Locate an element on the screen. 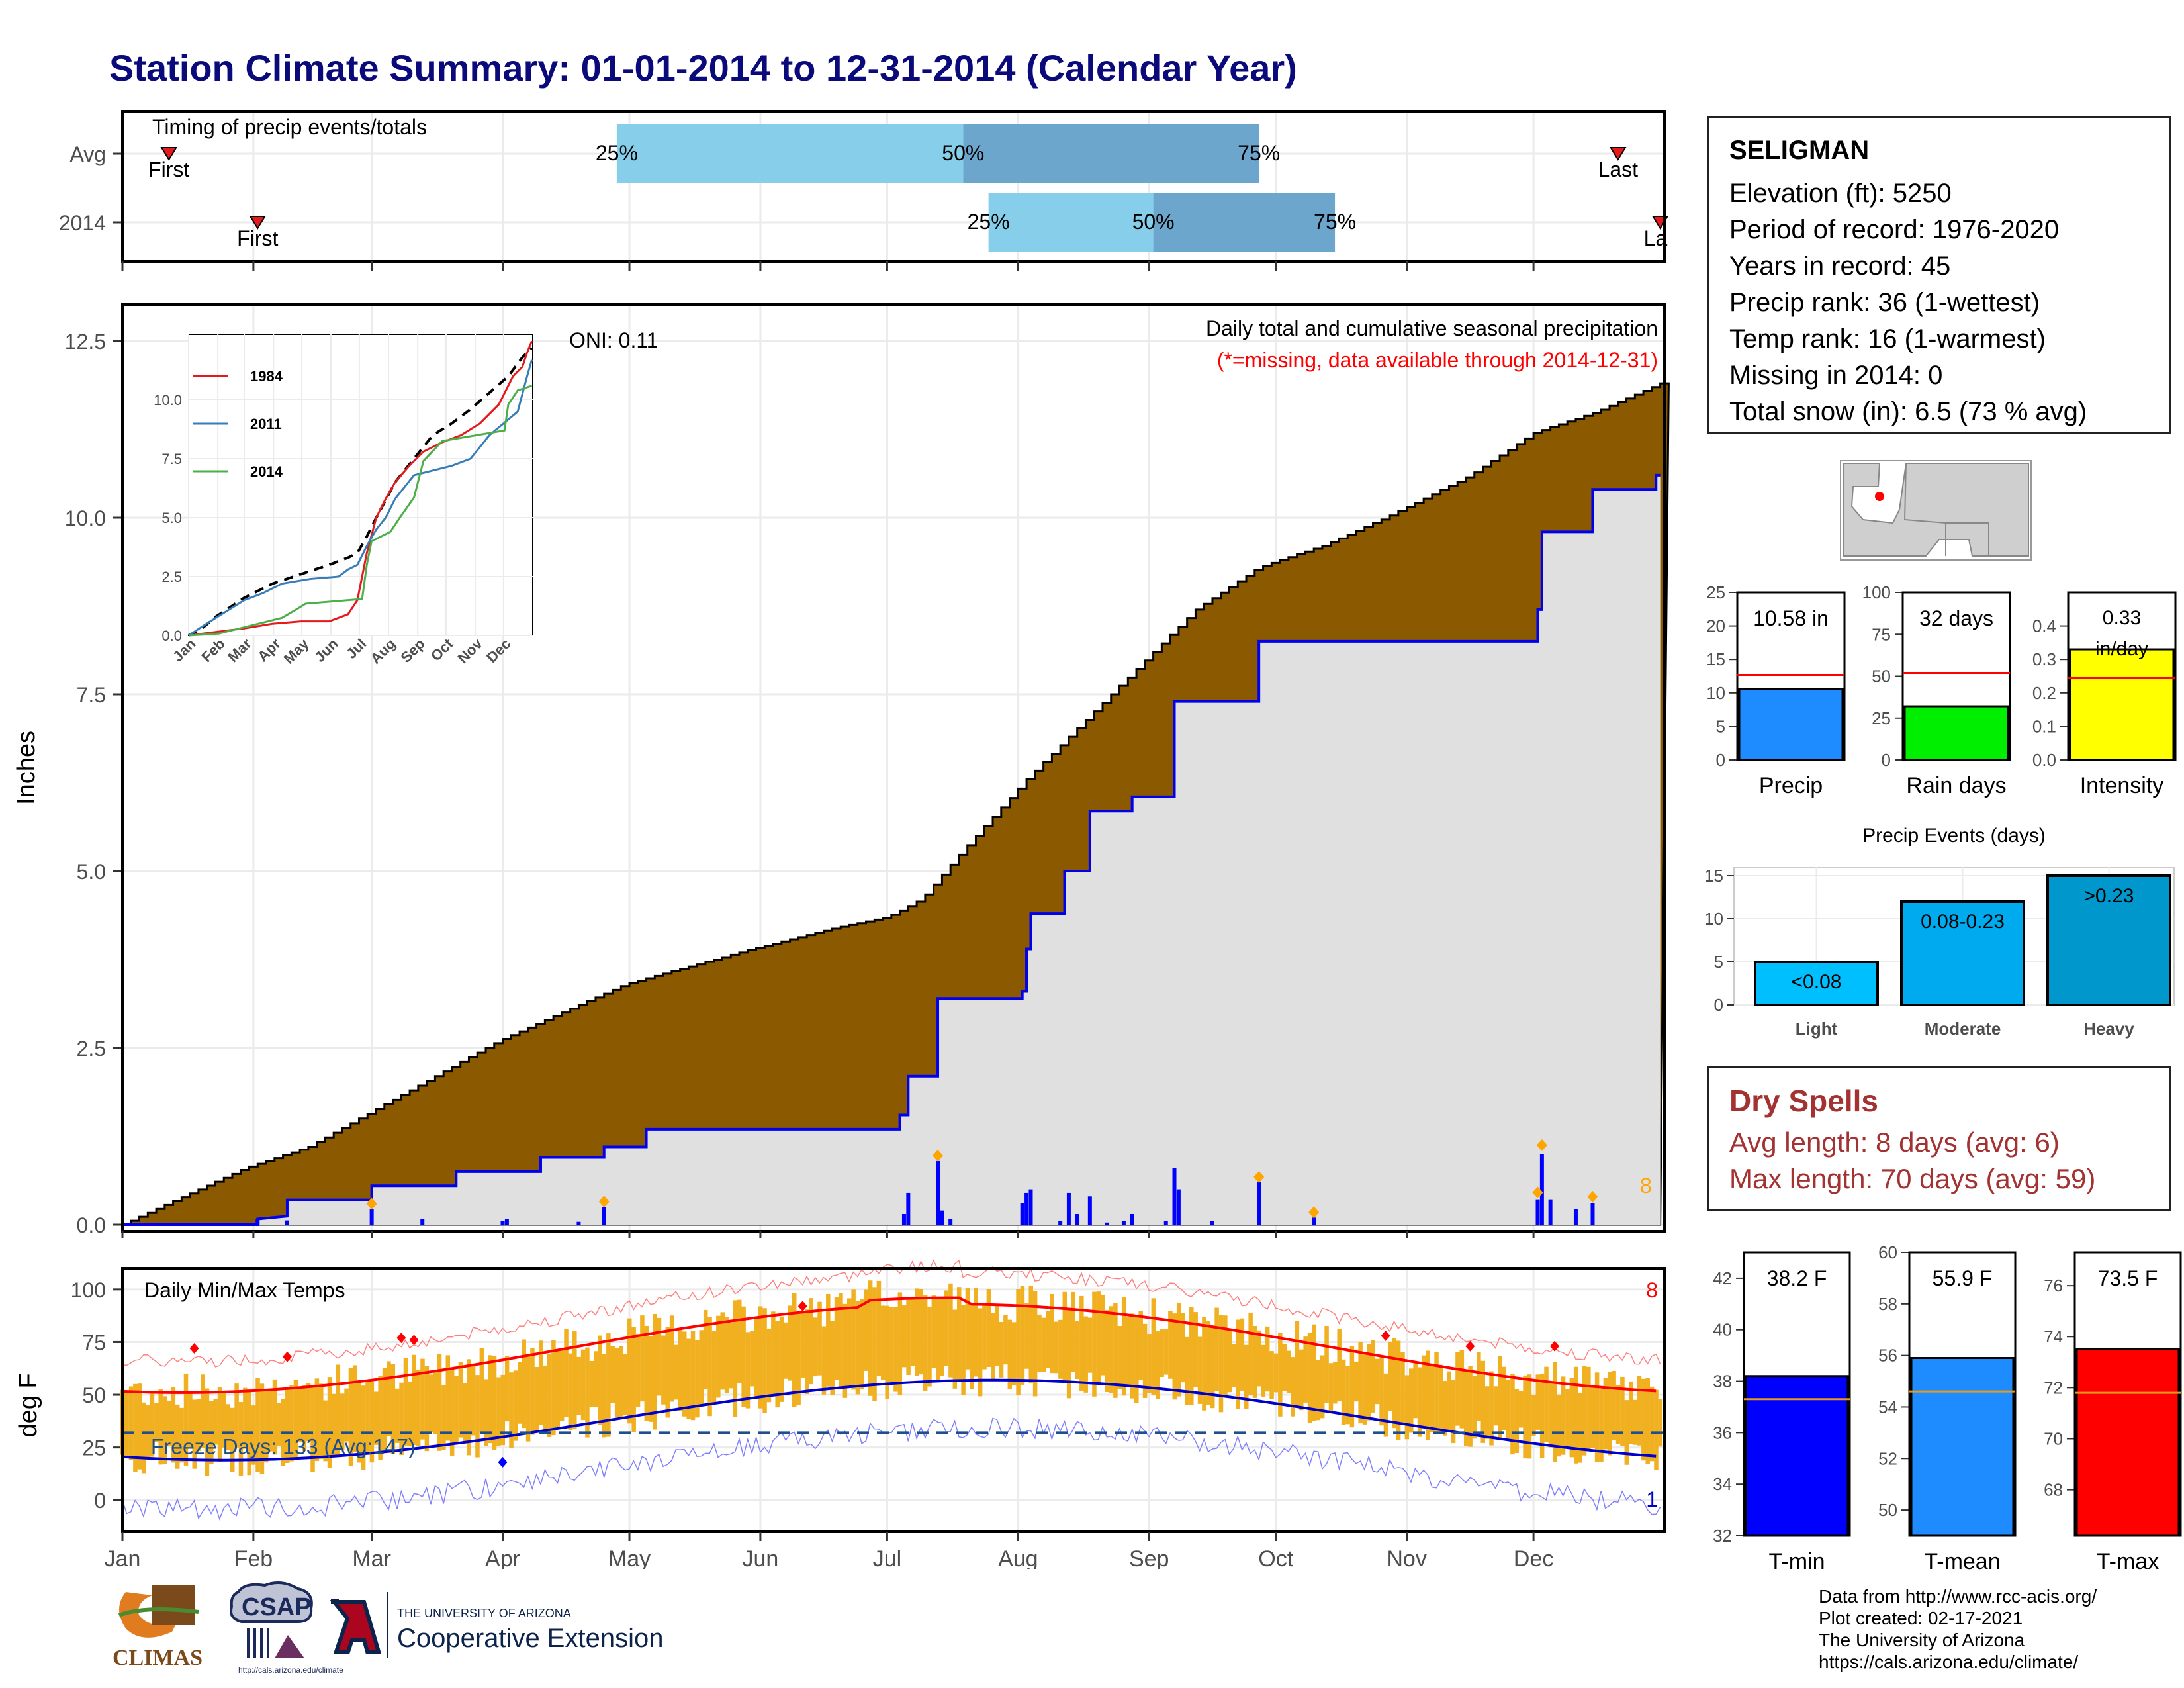  panel-ytick-label: 10 is located at coordinates (1715, 693).